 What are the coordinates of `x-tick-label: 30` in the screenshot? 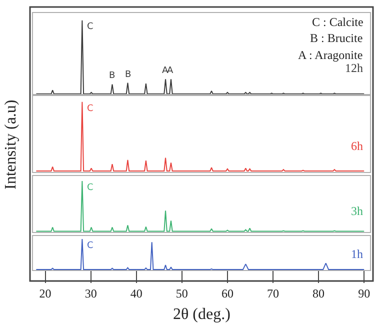 It's located at (90, 293).